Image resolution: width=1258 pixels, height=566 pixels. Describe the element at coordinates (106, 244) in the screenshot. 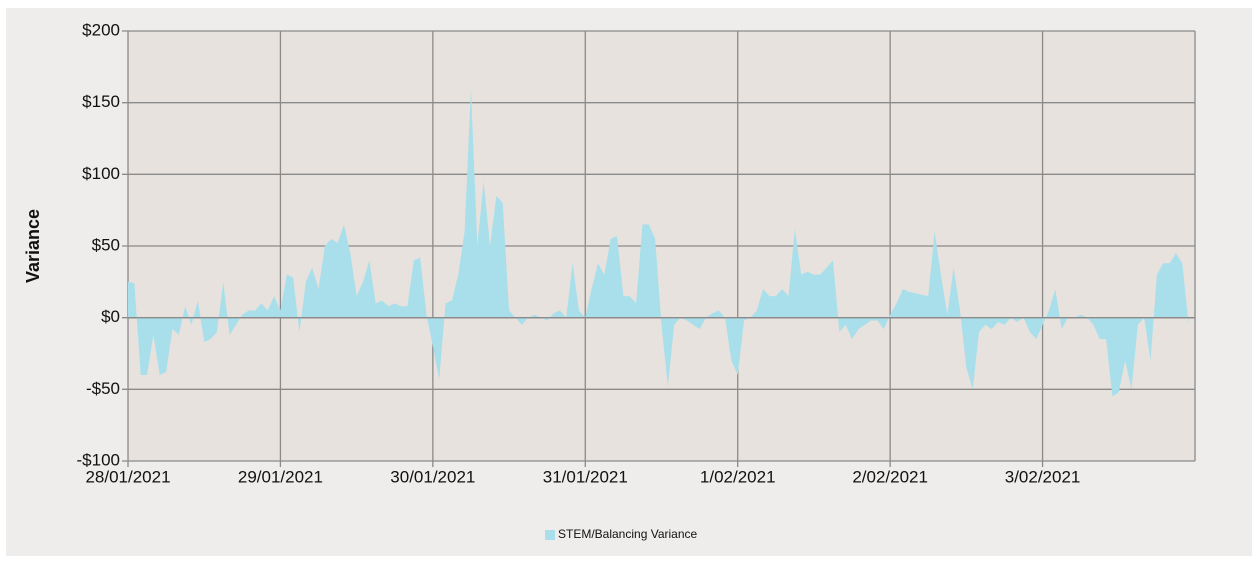

I see `y-tick-label: $50` at that location.